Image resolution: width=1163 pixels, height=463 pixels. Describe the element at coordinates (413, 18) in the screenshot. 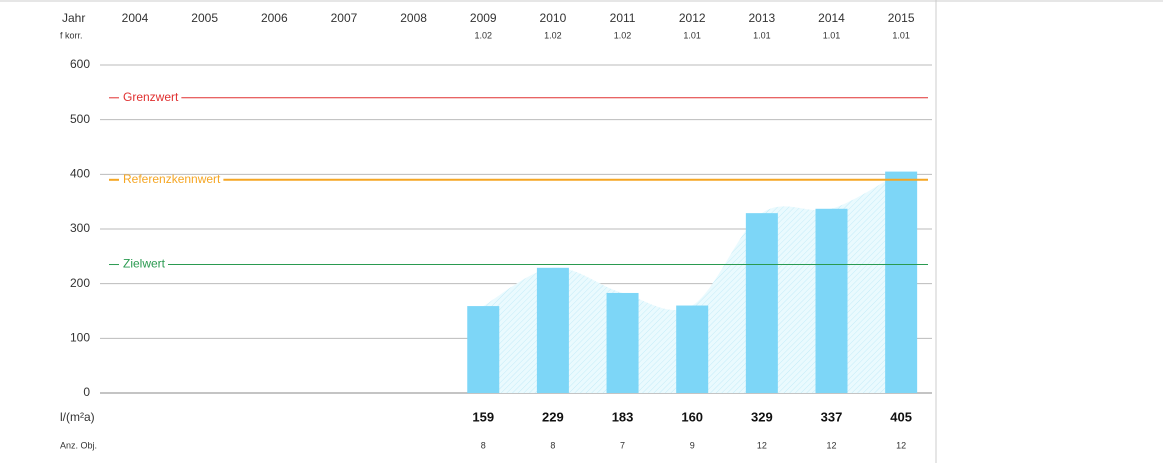

I see `year-label: 2008` at that location.